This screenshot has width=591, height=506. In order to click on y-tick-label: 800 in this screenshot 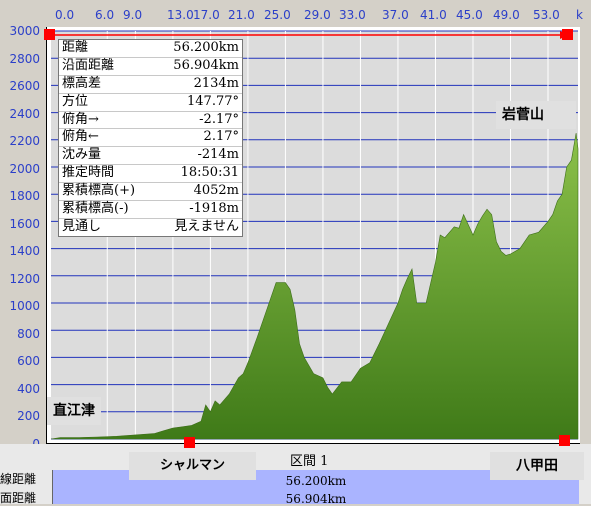, I will do `click(28, 333)`.